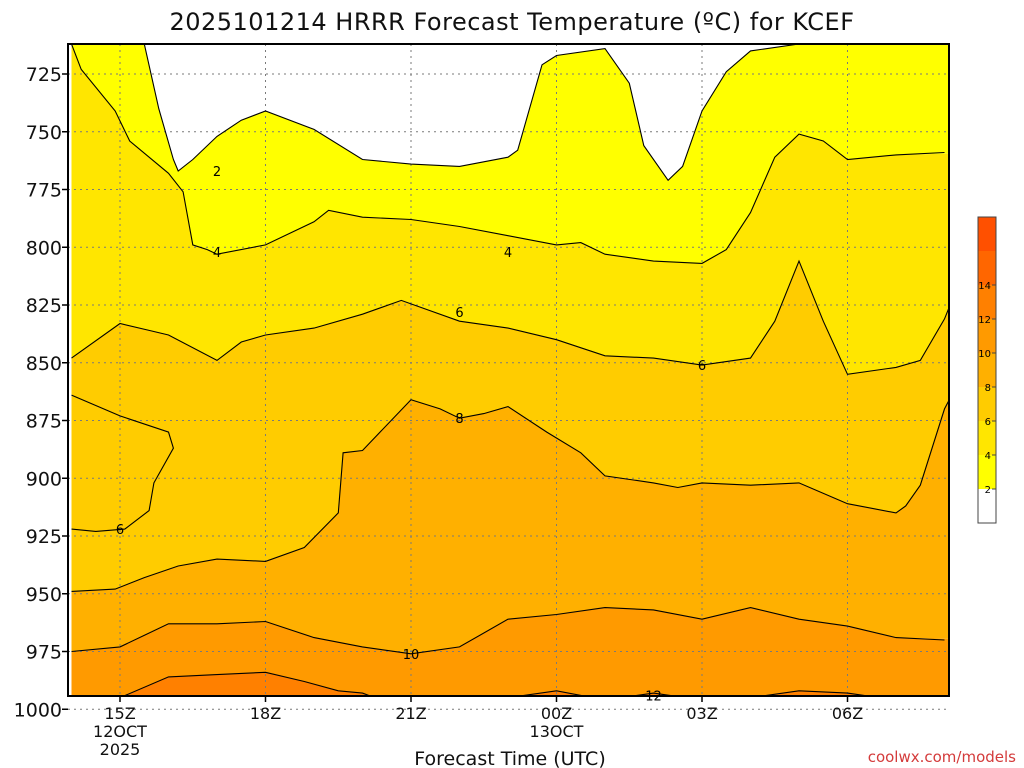 This screenshot has height=768, width=1024. What do you see at coordinates (702, 366) in the screenshot?
I see `contour-label-6-2-1: 6` at bounding box center [702, 366].